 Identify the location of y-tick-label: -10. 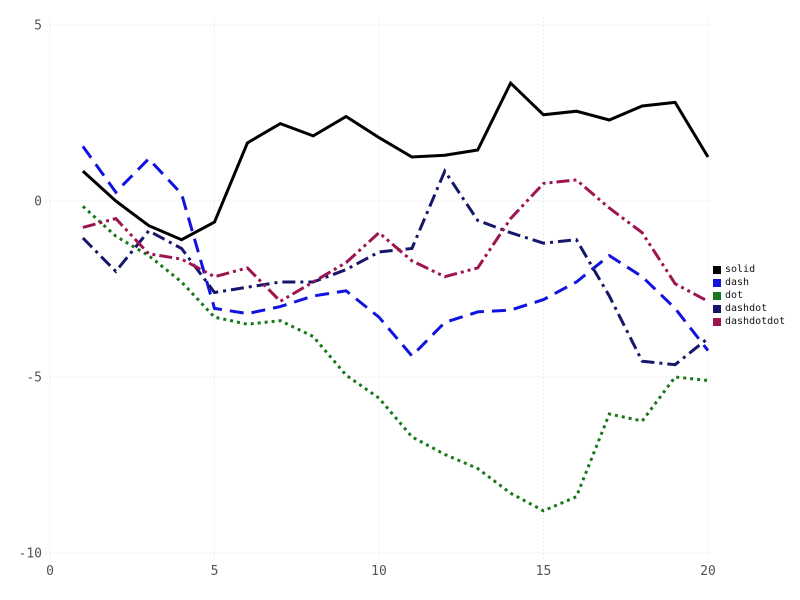
(30, 554).